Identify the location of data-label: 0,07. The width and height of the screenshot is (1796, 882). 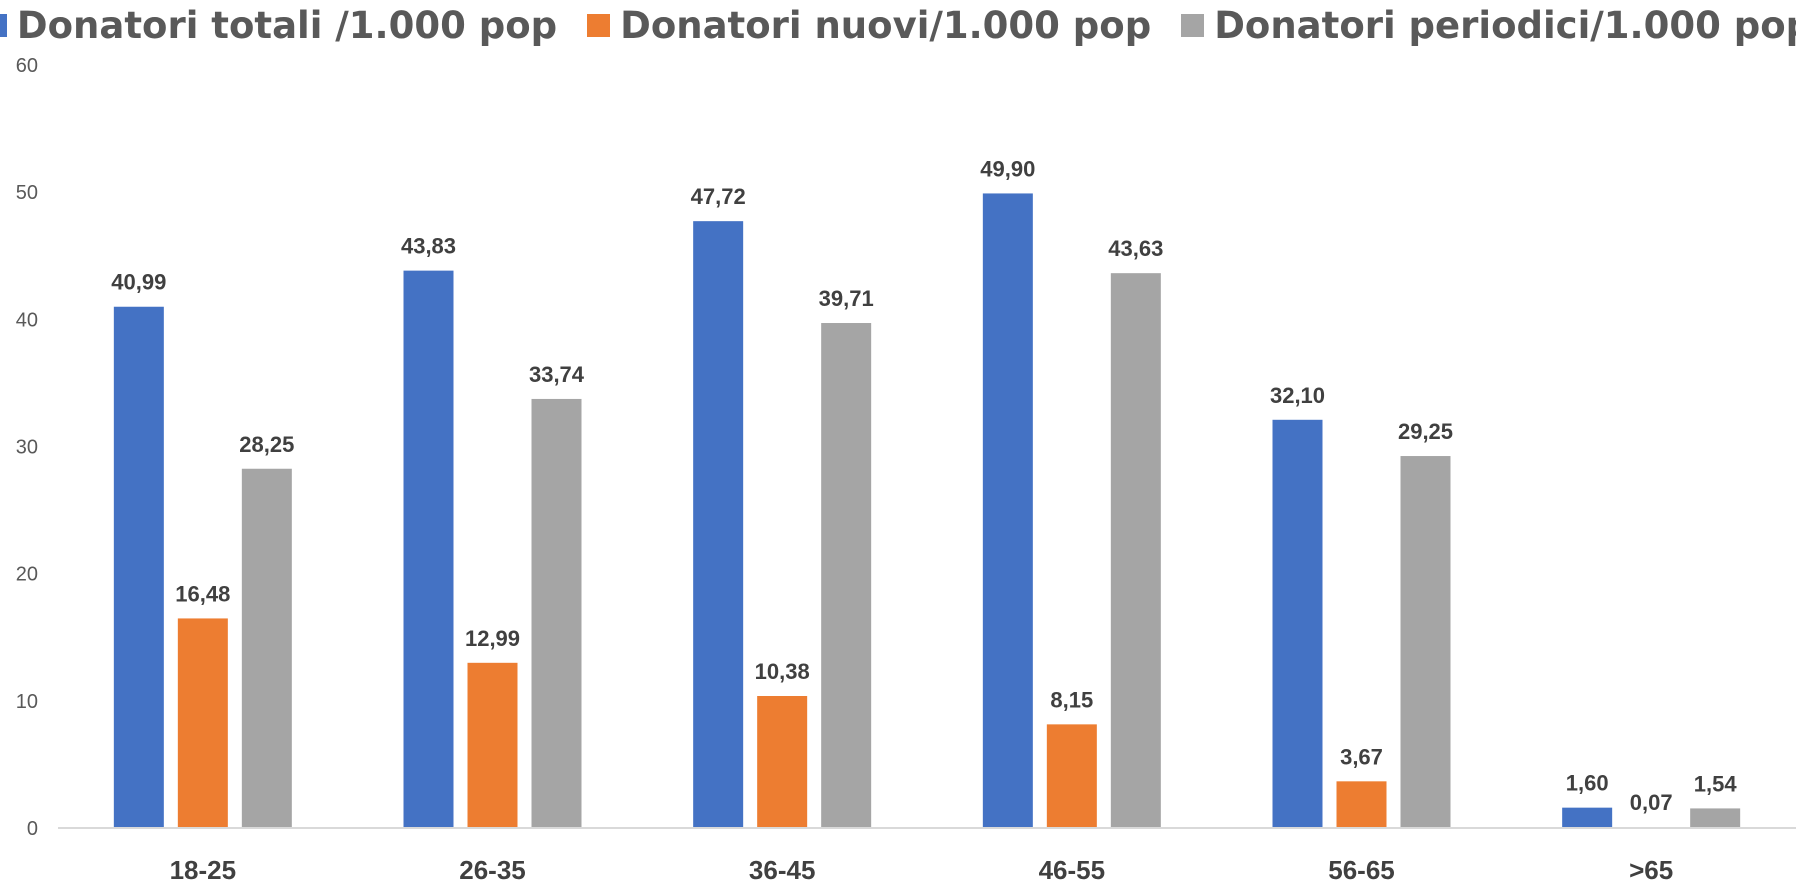
(1651, 802).